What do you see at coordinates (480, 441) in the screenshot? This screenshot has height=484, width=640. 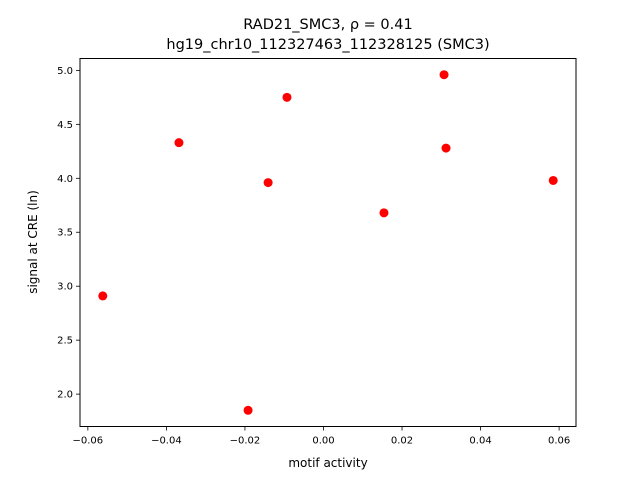 I see `x-tick-label: 0.04` at bounding box center [480, 441].